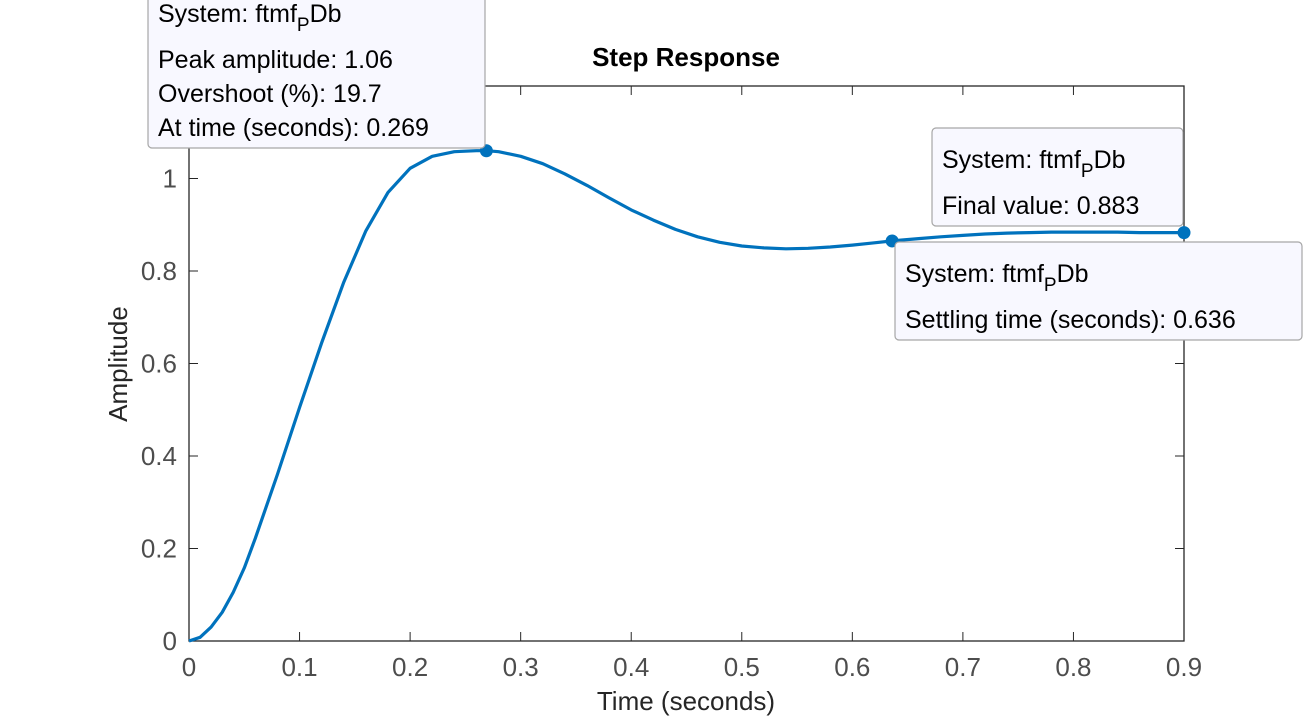  Describe the element at coordinates (159, 364) in the screenshot. I see `y-tick-label: 0.6` at that location.